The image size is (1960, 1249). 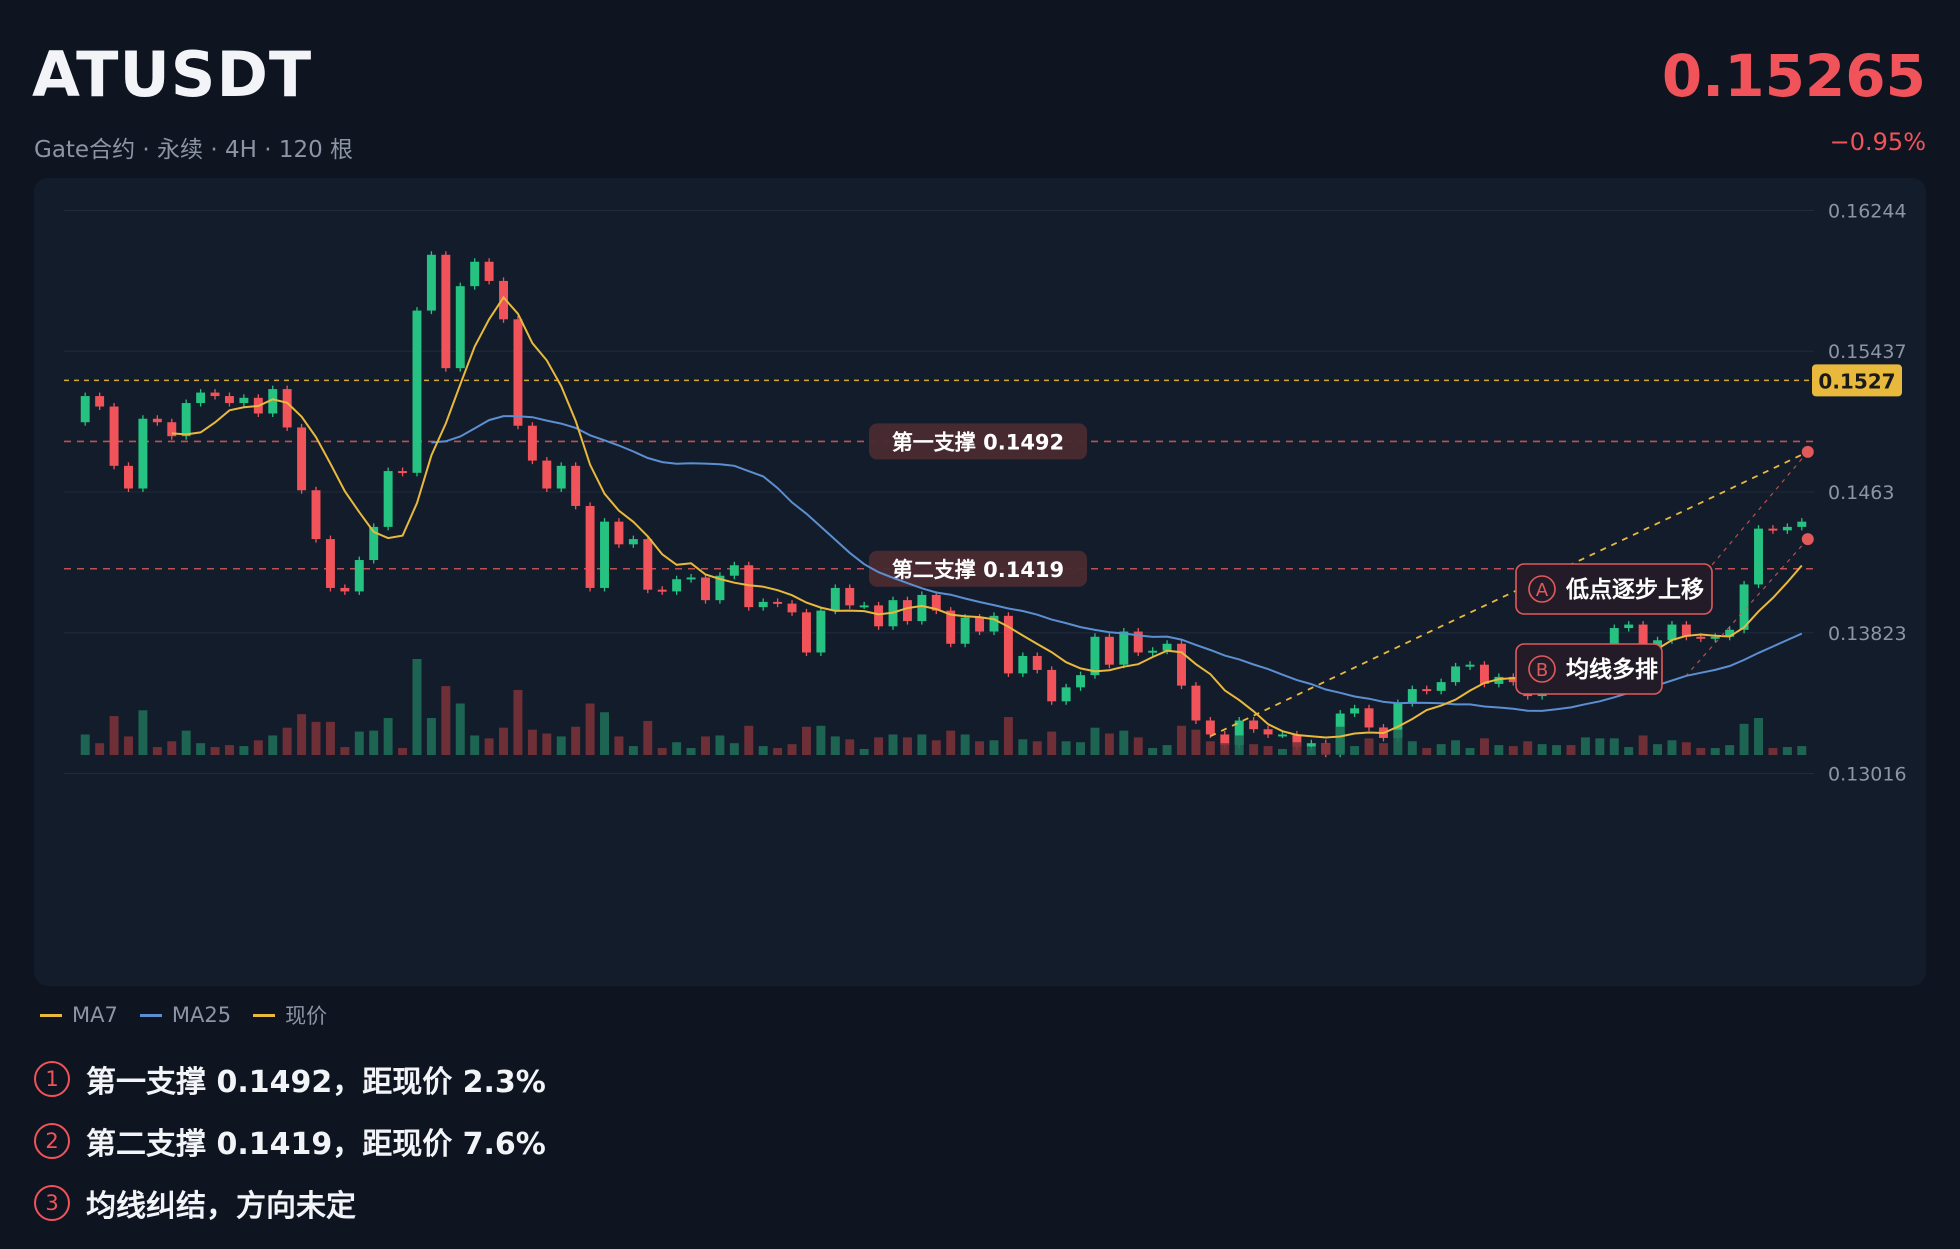 What do you see at coordinates (264, 1015) in the screenshot?
I see `current-price-swatch` at bounding box center [264, 1015].